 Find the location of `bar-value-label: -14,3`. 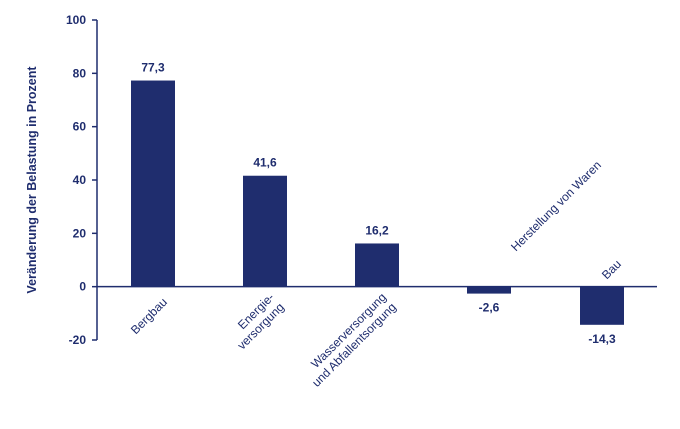

bar-value-label: -14,3 is located at coordinates (602, 339).